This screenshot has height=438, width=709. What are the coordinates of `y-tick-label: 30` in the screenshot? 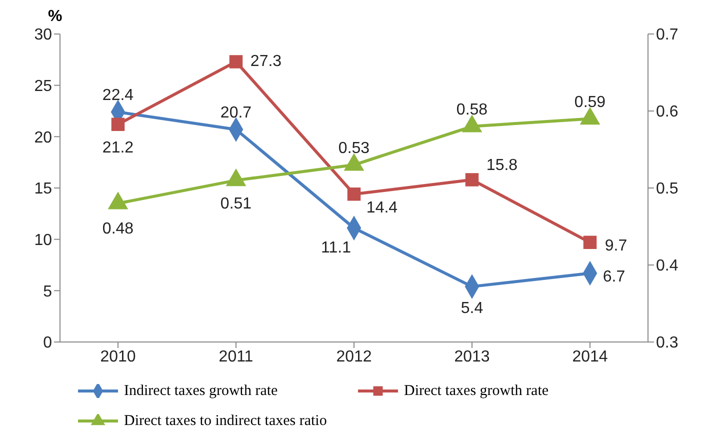 It's located at (43, 35).